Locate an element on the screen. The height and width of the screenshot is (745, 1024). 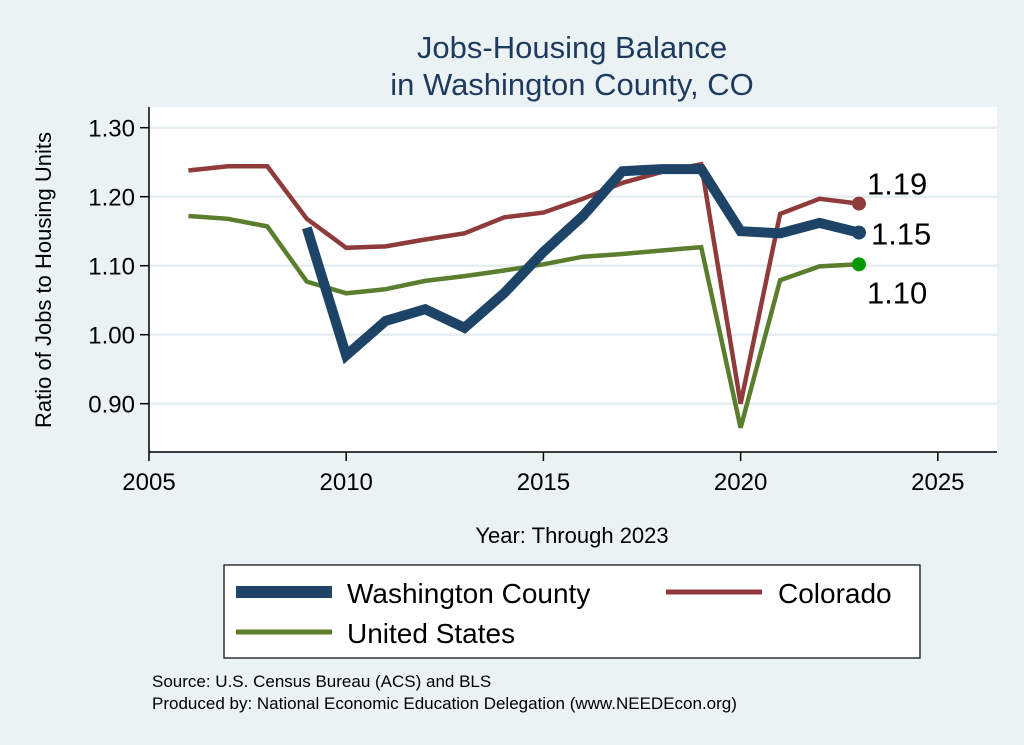
legend-label-united-states: United States is located at coordinates (431, 633).